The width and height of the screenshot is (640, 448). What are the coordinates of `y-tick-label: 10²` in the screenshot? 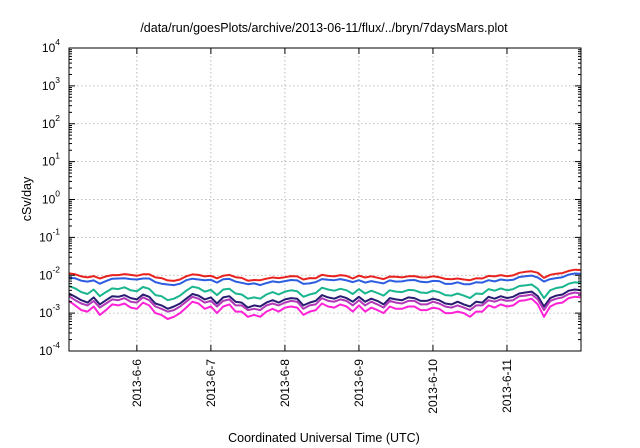 It's located at (51, 122).